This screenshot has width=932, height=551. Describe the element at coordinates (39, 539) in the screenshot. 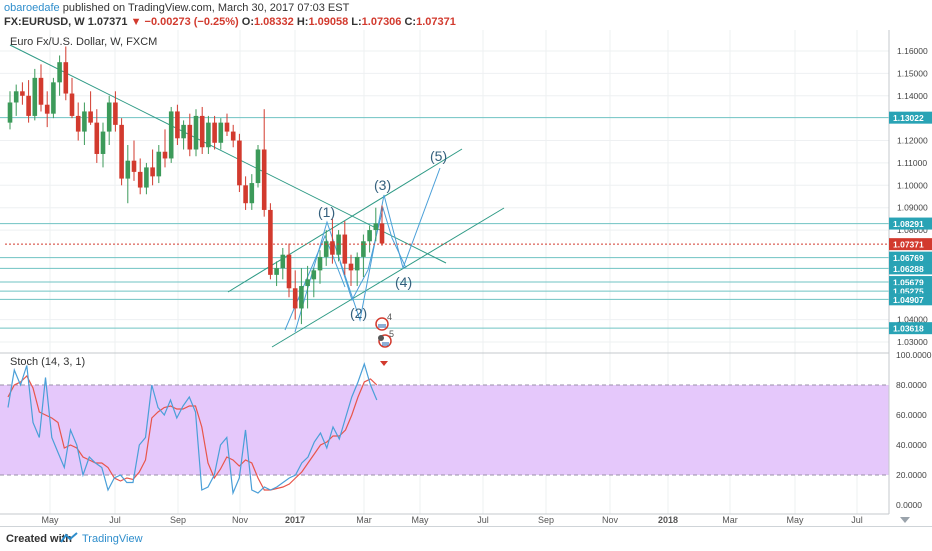

I see `created-with-text: Created with` at that location.